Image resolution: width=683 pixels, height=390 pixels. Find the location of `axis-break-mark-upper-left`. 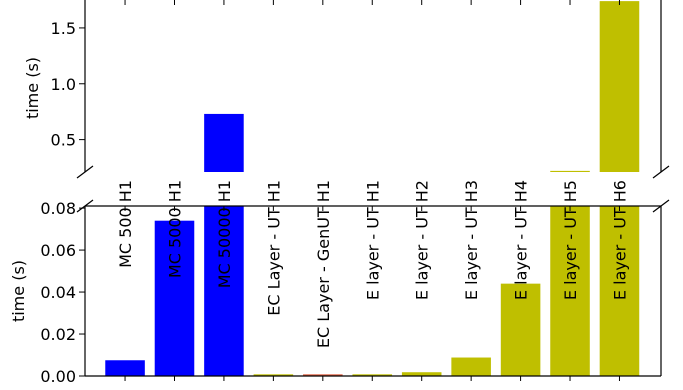

axis-break-mark-upper-left is located at coordinates (85, 172).